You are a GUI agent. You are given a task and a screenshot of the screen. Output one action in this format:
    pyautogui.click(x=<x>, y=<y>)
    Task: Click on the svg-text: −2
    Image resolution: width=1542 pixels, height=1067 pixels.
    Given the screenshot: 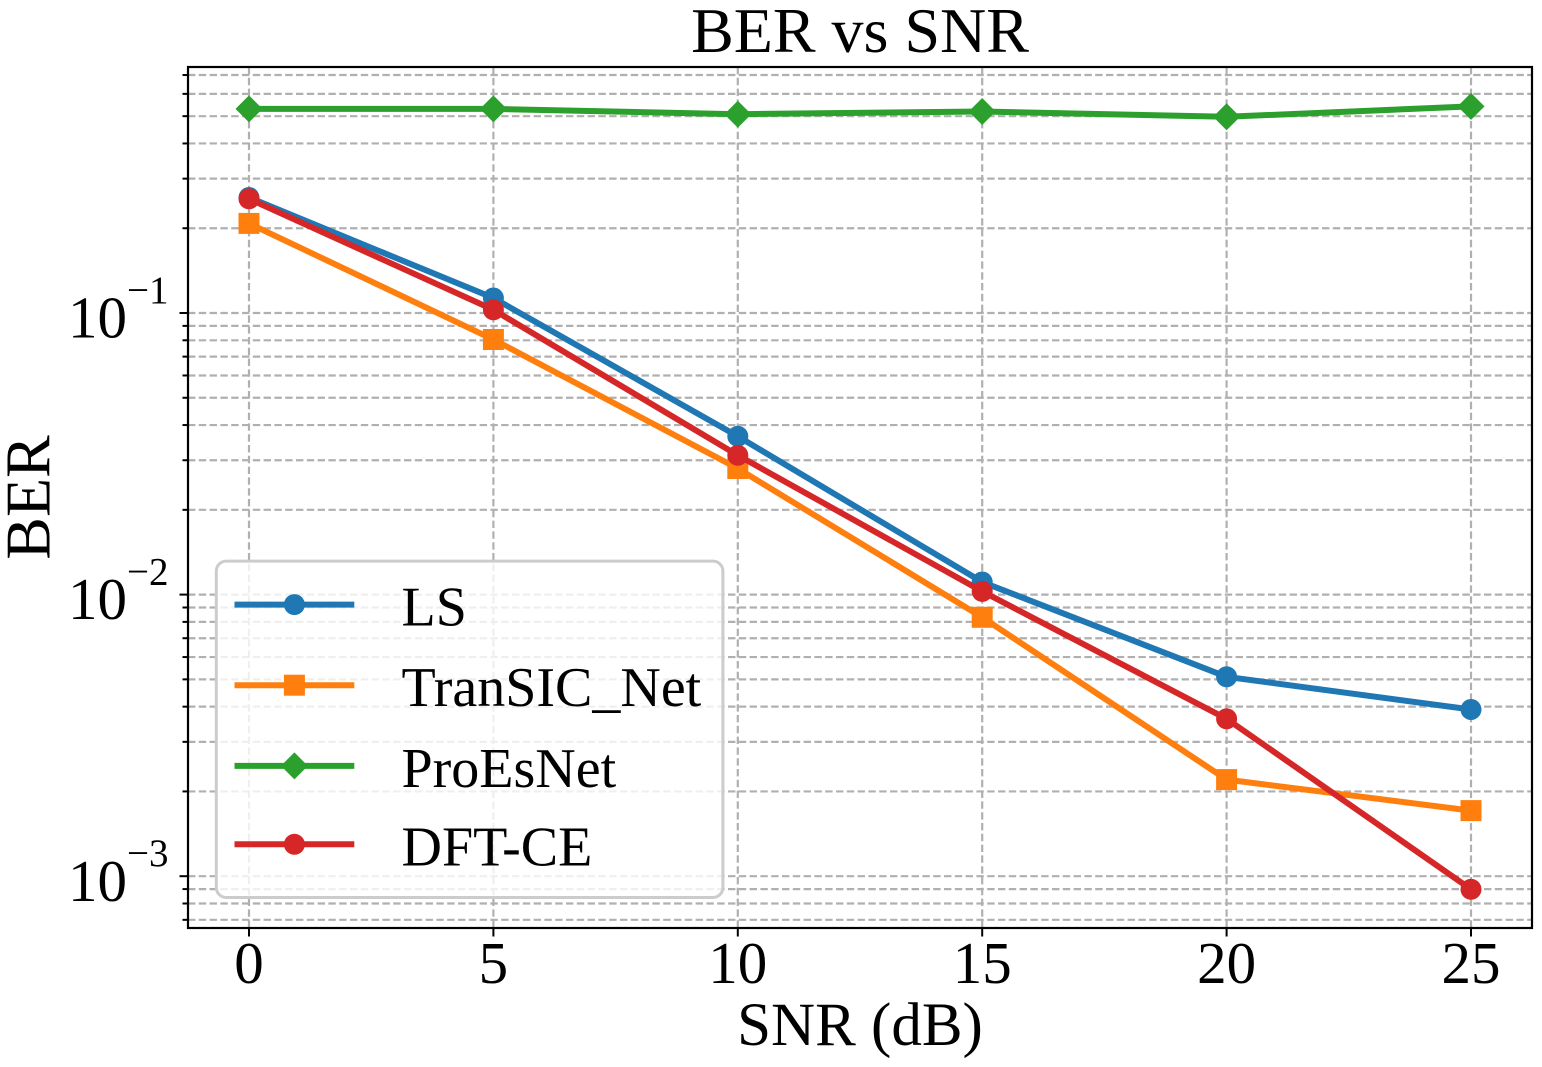 What is the action you would take?
    pyautogui.click(x=148, y=572)
    